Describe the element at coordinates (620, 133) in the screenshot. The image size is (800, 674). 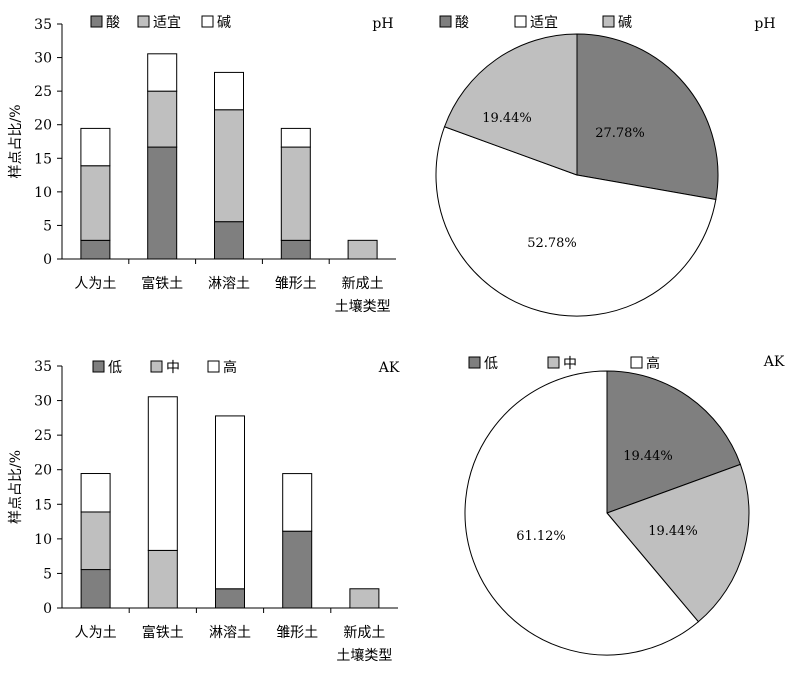
I see `pie-slice-label: 27.78%` at that location.